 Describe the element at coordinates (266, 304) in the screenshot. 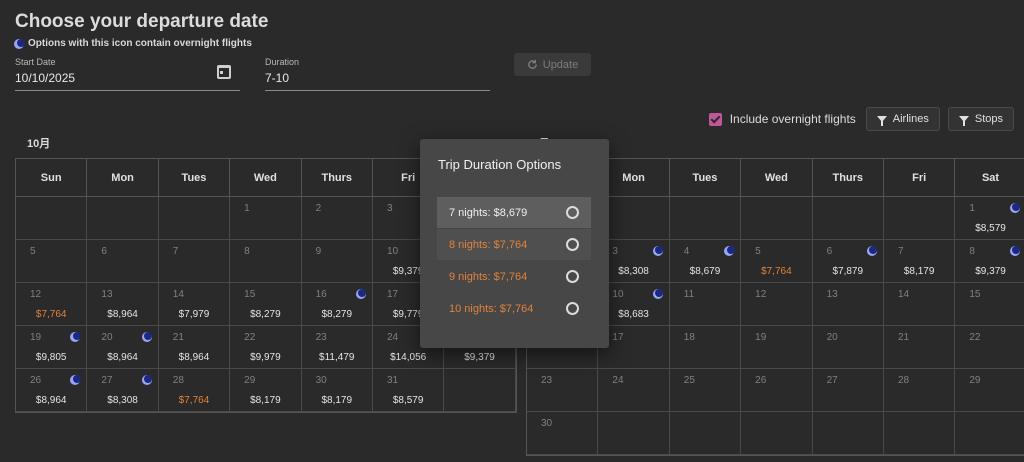

I see `day-cell: 15 $8,279` at that location.